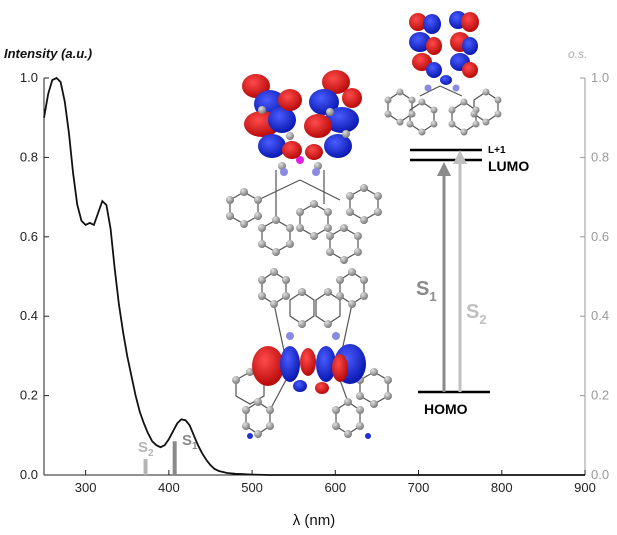 The height and width of the screenshot is (535, 617). I want to click on y-tick-label-5: 1.0, so click(29, 77).